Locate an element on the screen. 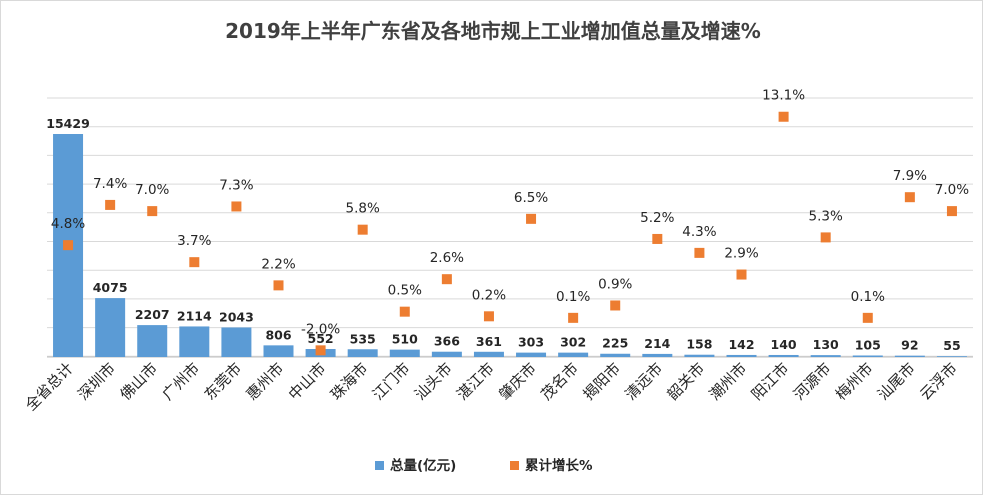  category-label: 江门市 is located at coordinates (391, 381).